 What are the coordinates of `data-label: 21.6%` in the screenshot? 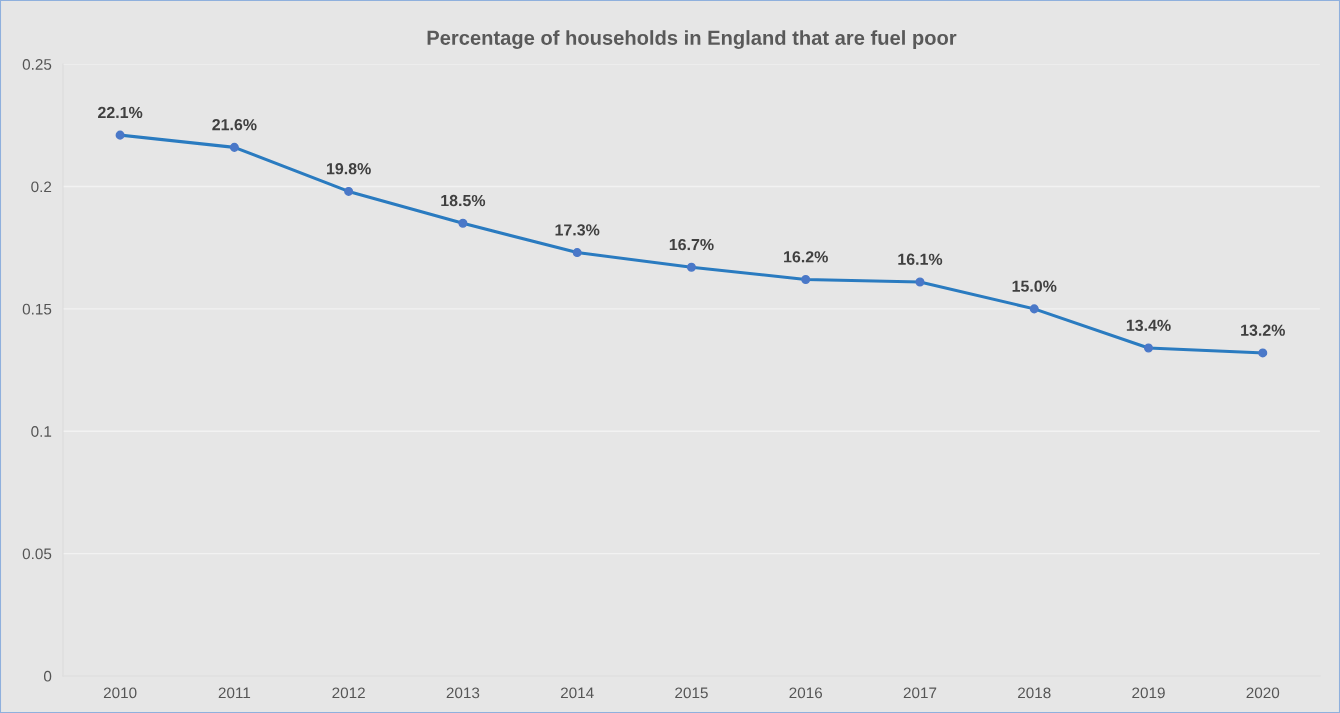 It's located at (234, 125).